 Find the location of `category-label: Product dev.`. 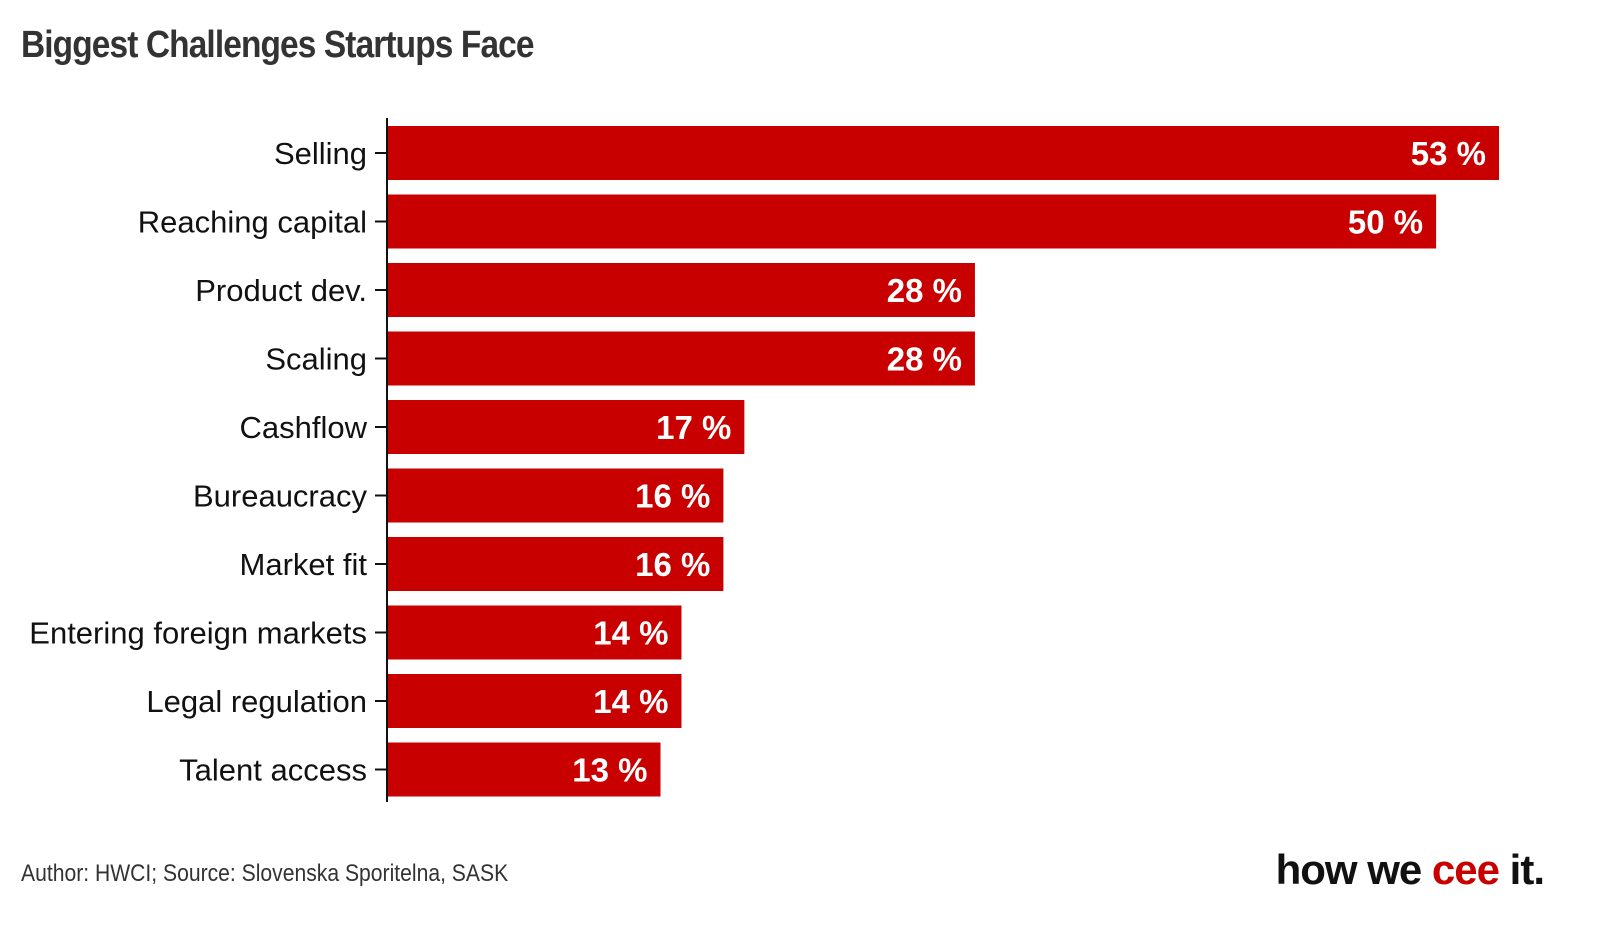

category-label: Product dev. is located at coordinates (281, 290).